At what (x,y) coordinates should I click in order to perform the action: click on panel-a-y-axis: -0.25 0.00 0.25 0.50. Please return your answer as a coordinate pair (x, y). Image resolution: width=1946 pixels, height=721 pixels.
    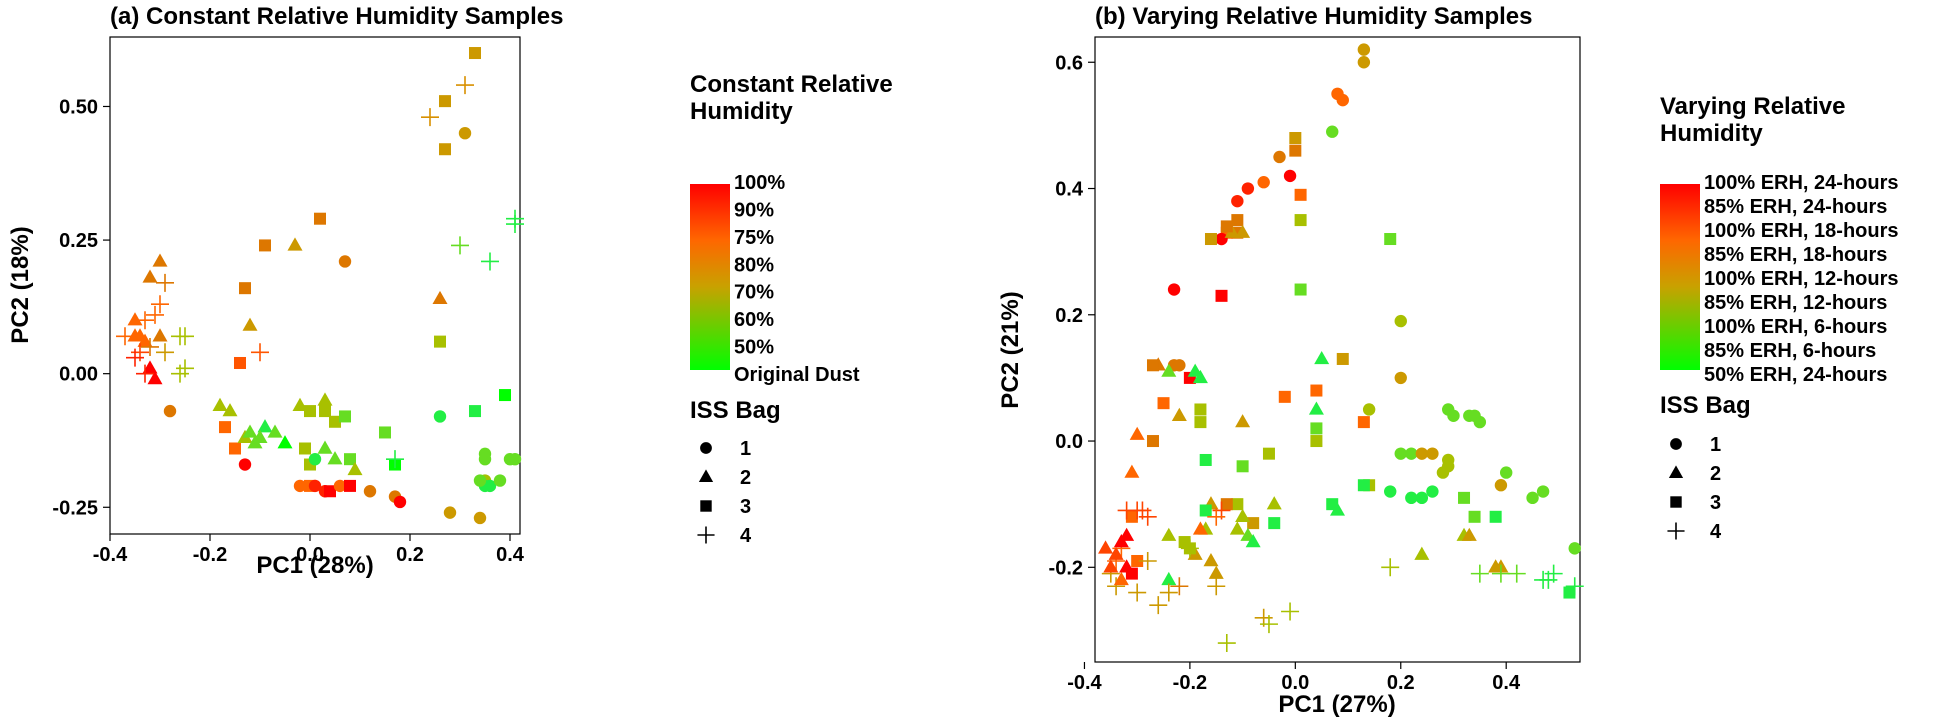
    Looking at the image, I should click on (81, 307).